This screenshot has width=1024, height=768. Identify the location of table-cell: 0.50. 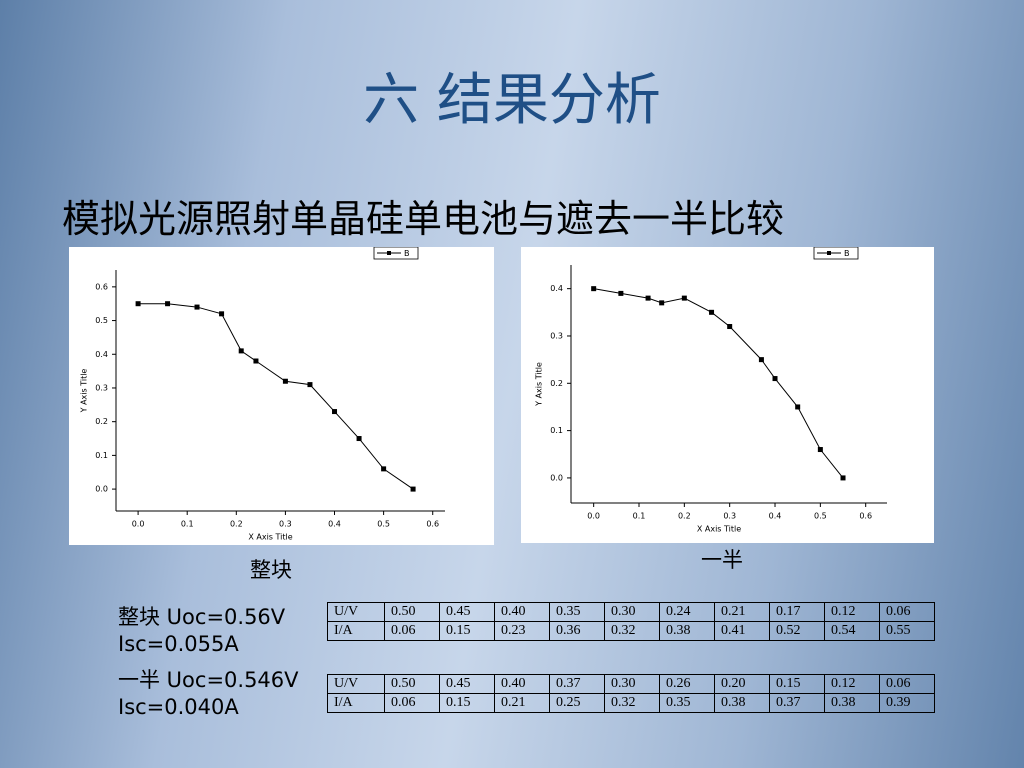
(412, 612).